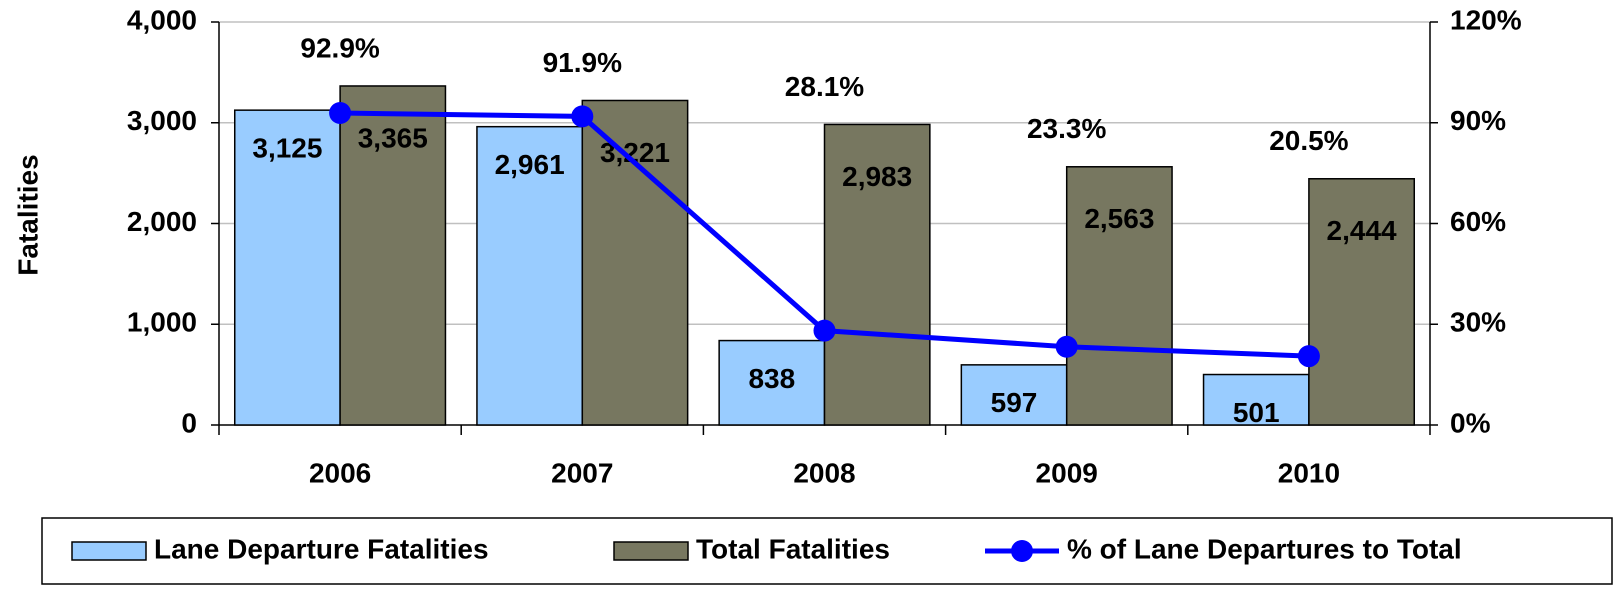 Image resolution: width=1614 pixels, height=602 pixels. I want to click on x-tick-label: 2008, so click(824, 472).